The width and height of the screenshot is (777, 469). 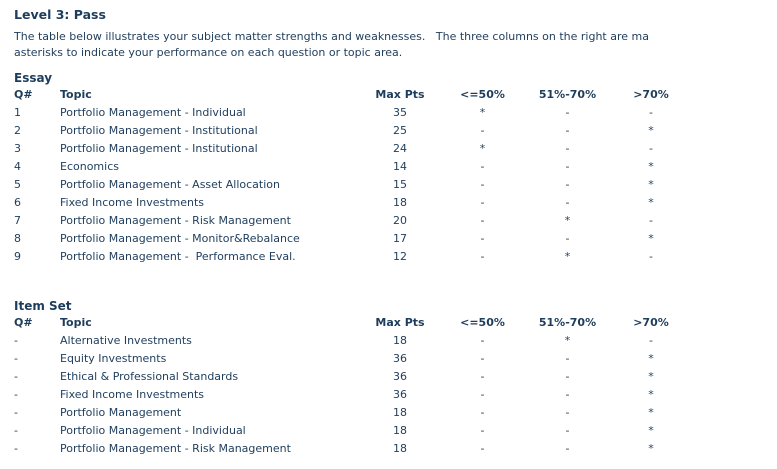 What do you see at coordinates (17, 202) in the screenshot?
I see `cell-question-number: 6` at bounding box center [17, 202].